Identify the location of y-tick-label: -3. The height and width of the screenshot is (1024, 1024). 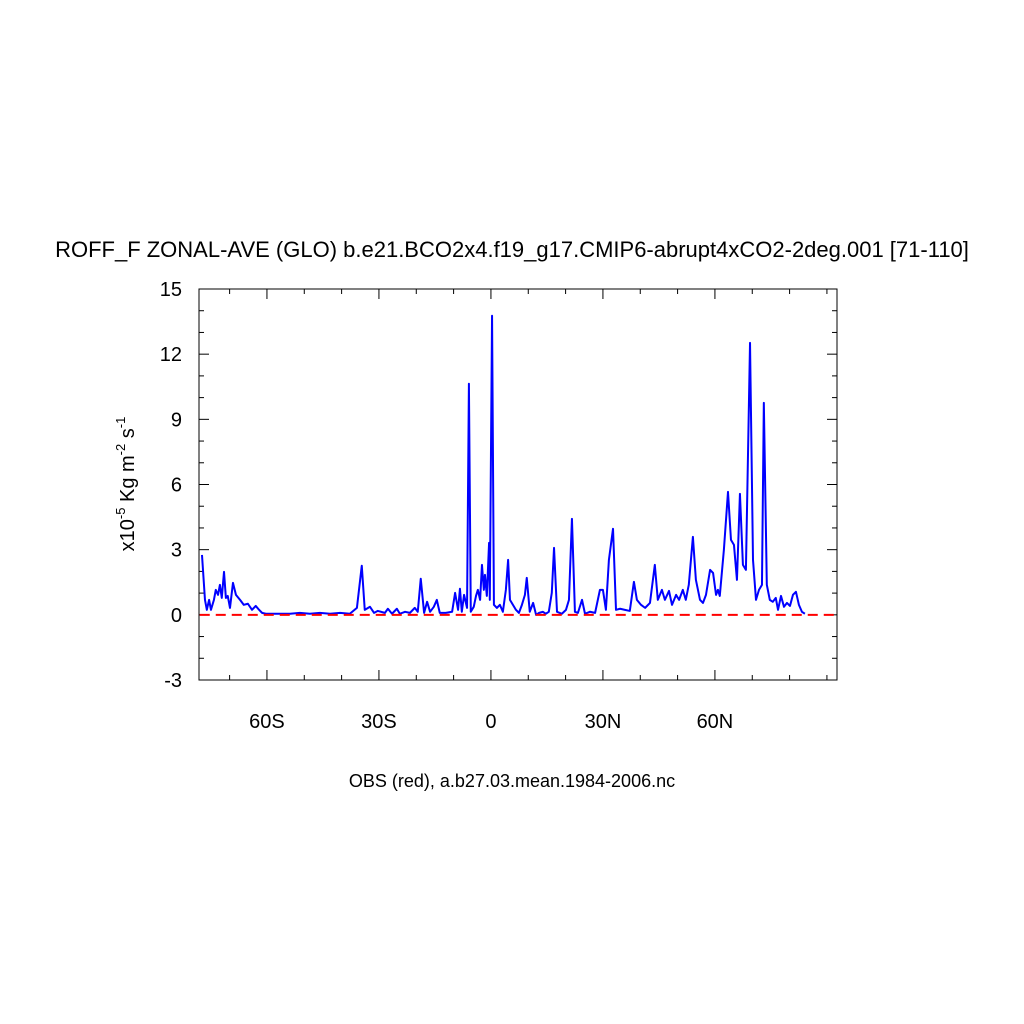
(173, 681).